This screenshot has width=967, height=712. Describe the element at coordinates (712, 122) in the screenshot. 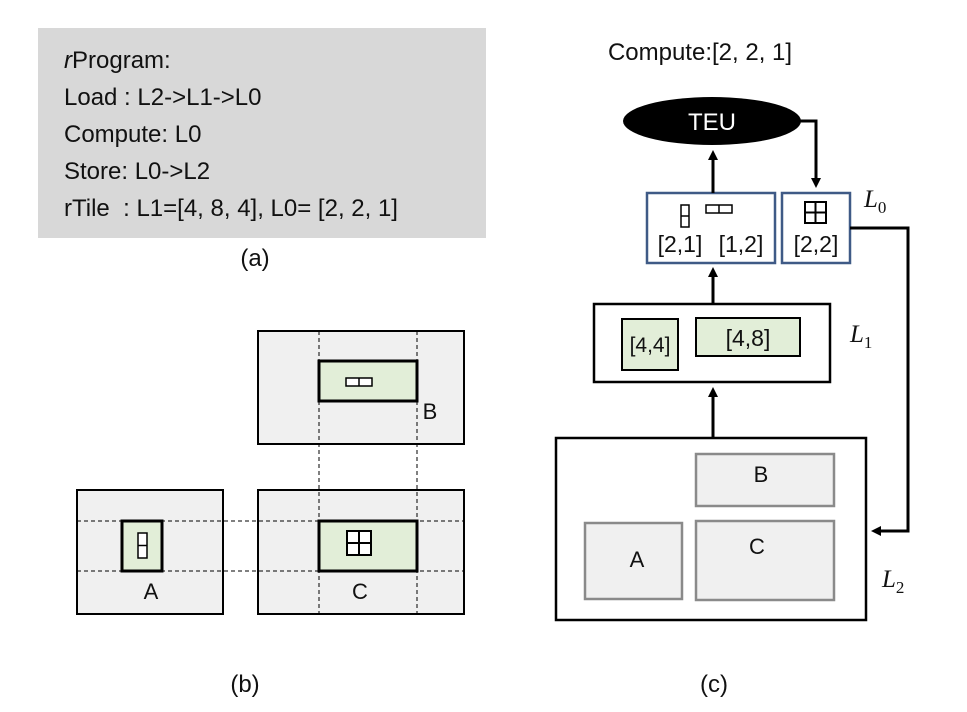

I see `teu-label: TEU` at that location.